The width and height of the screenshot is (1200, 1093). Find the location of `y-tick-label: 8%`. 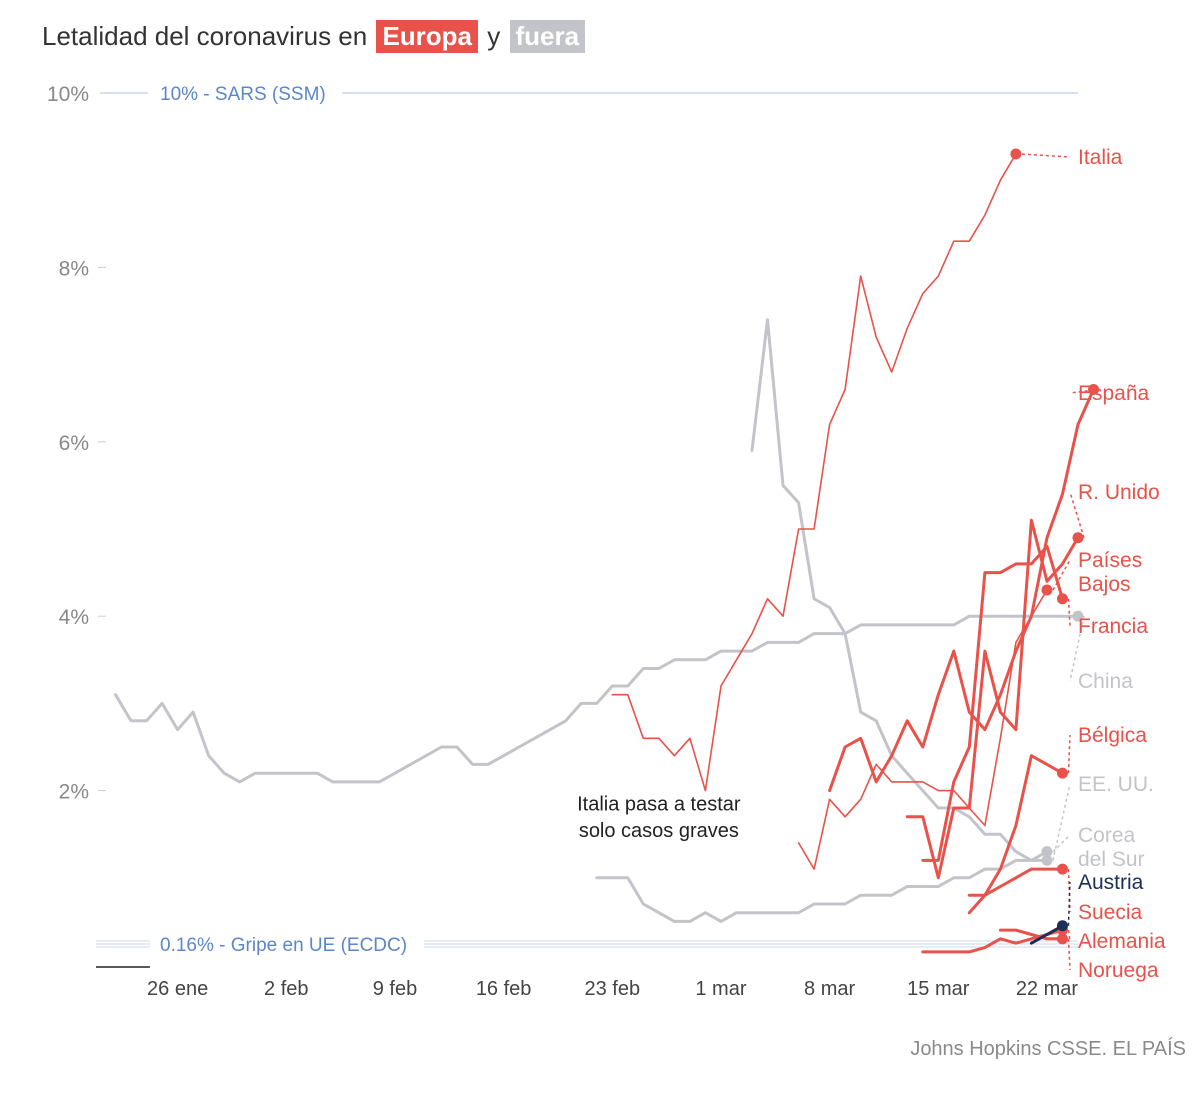

y-tick-label: 8% is located at coordinates (74, 268).